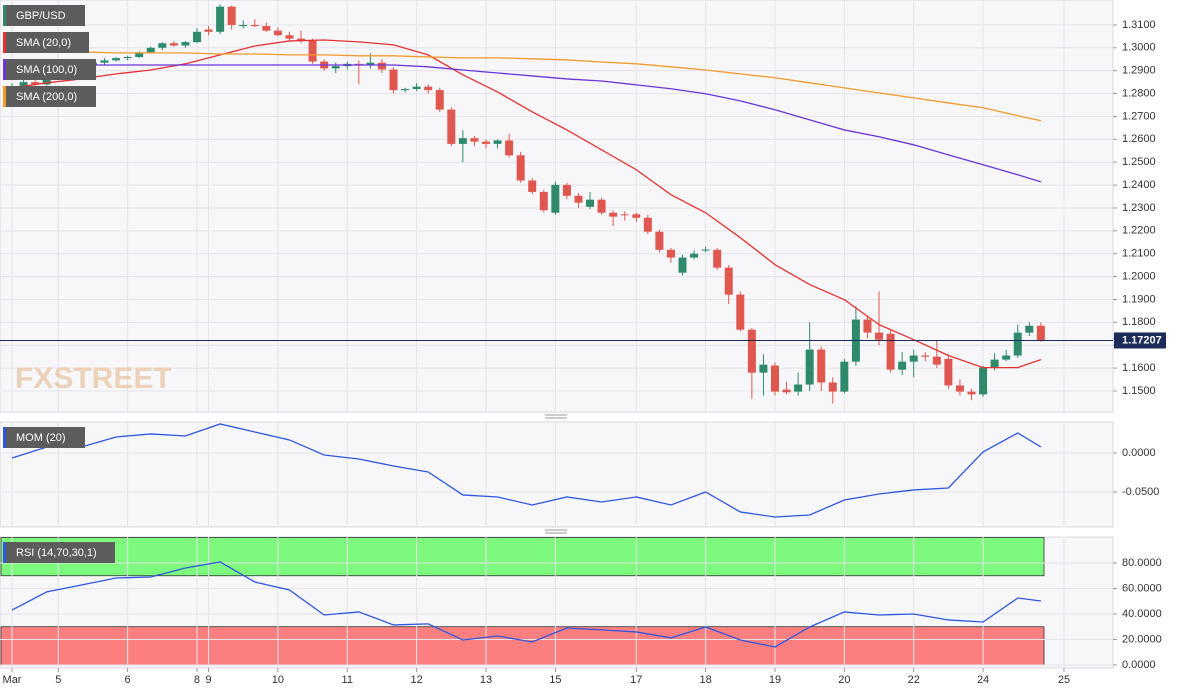 This screenshot has height=692, width=1184. Describe the element at coordinates (41, 16) in the screenshot. I see `legend-label: GBP/USD` at that location.